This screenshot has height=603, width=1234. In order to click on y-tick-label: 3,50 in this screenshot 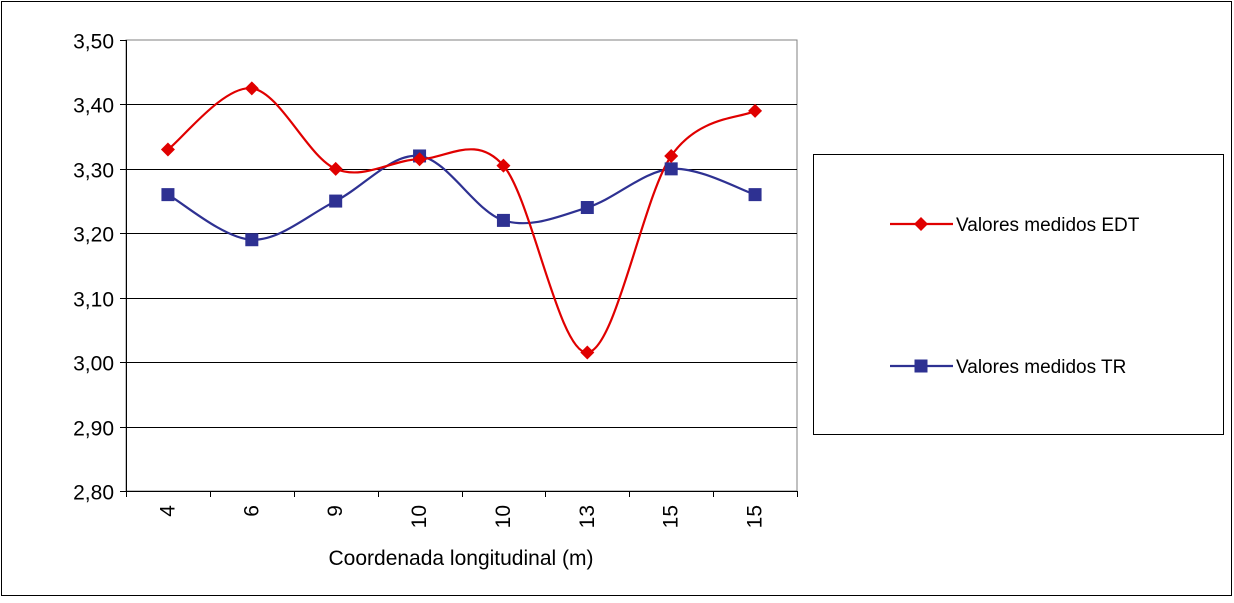, I will do `click(93, 42)`.